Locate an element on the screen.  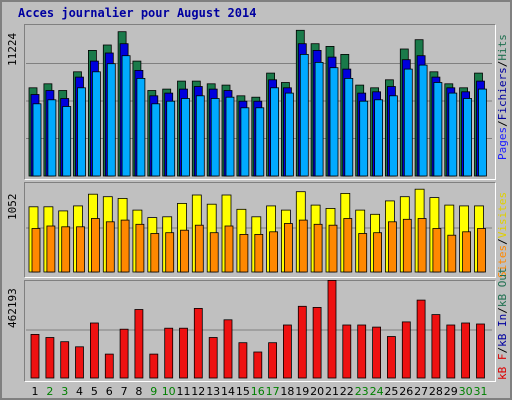
day-label-5: 5 is located at coordinates (94, 391).